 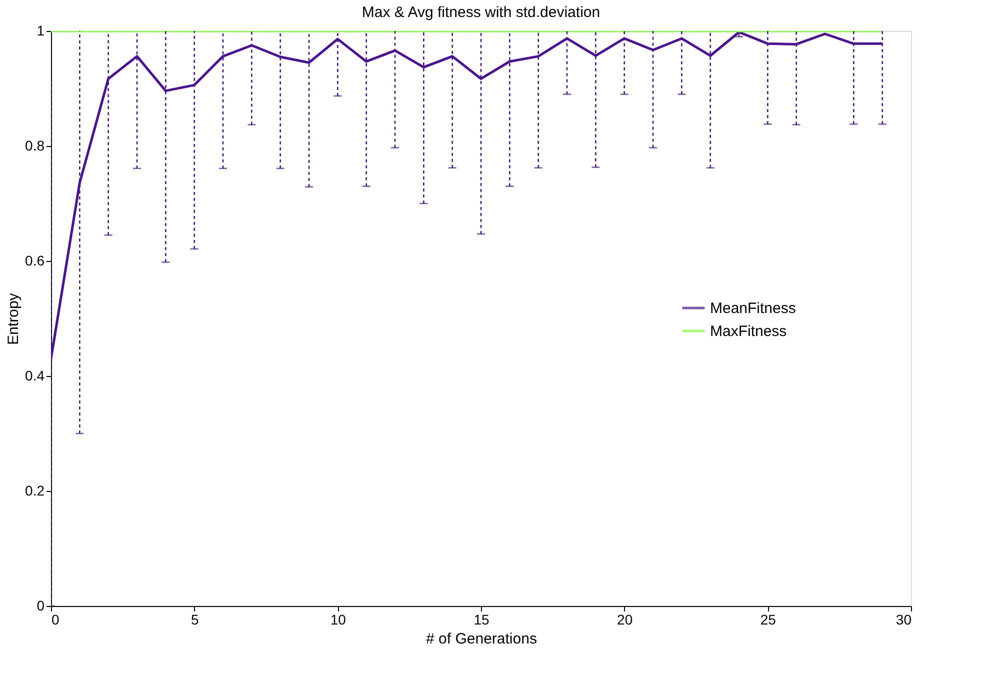 I want to click on legend-label: MaxFitness, so click(x=748, y=331).